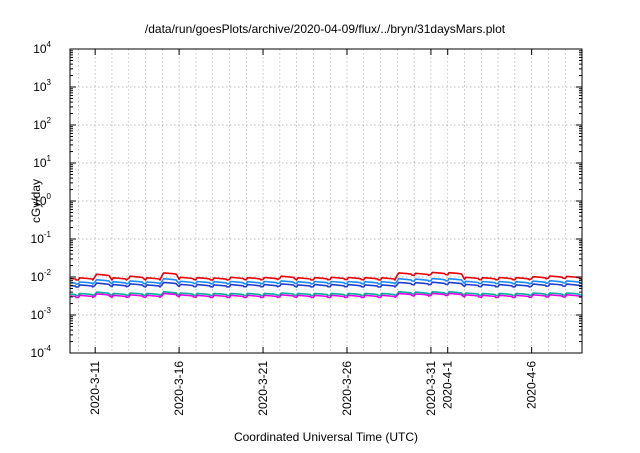 Image resolution: width=640 pixels, height=453 pixels. What do you see at coordinates (41, 314) in the screenshot?
I see `y-tick-label: 10⁻³` at bounding box center [41, 314].